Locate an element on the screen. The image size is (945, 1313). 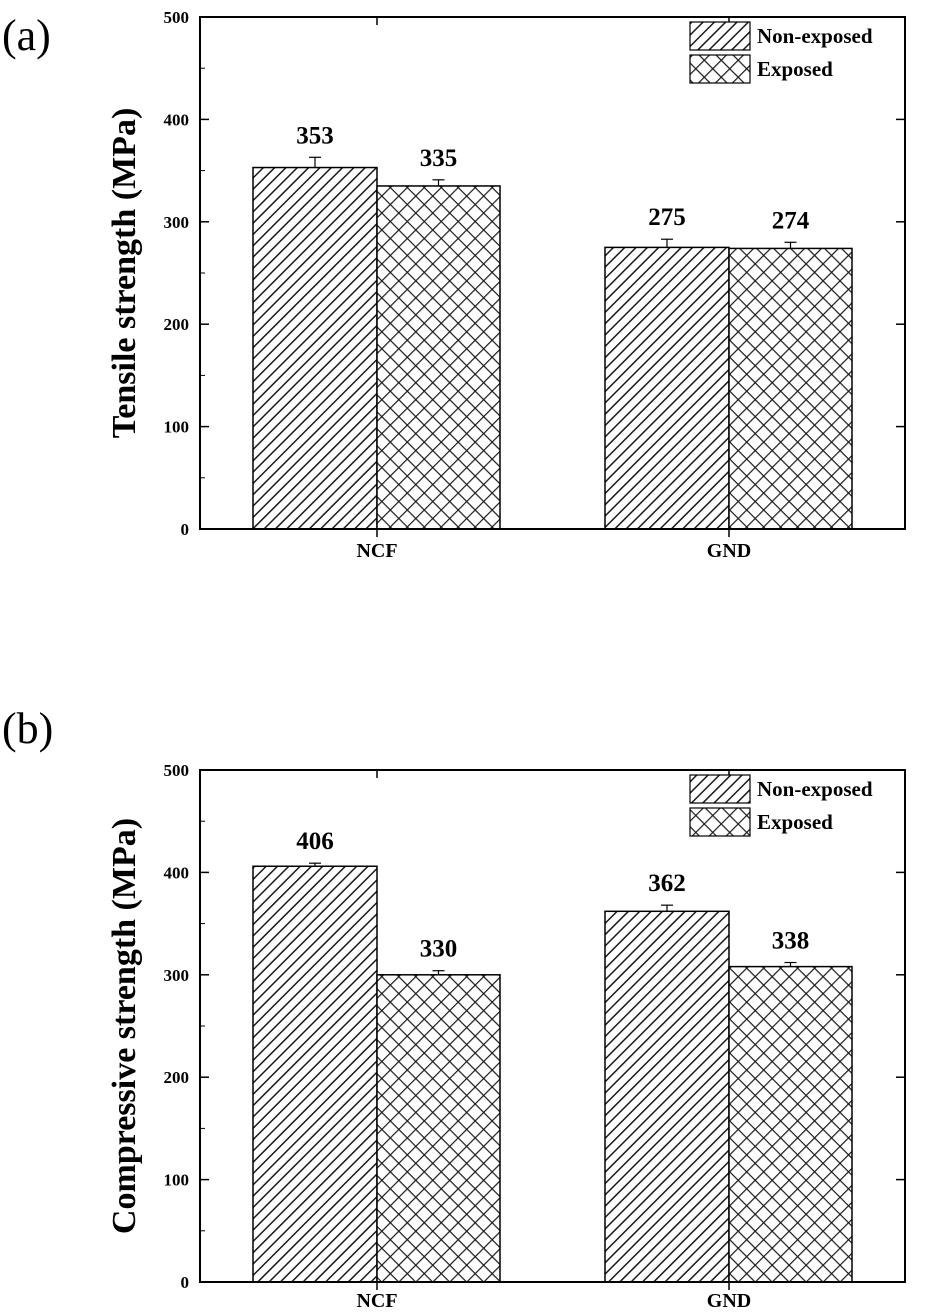
data-label: 274 is located at coordinates (791, 220).